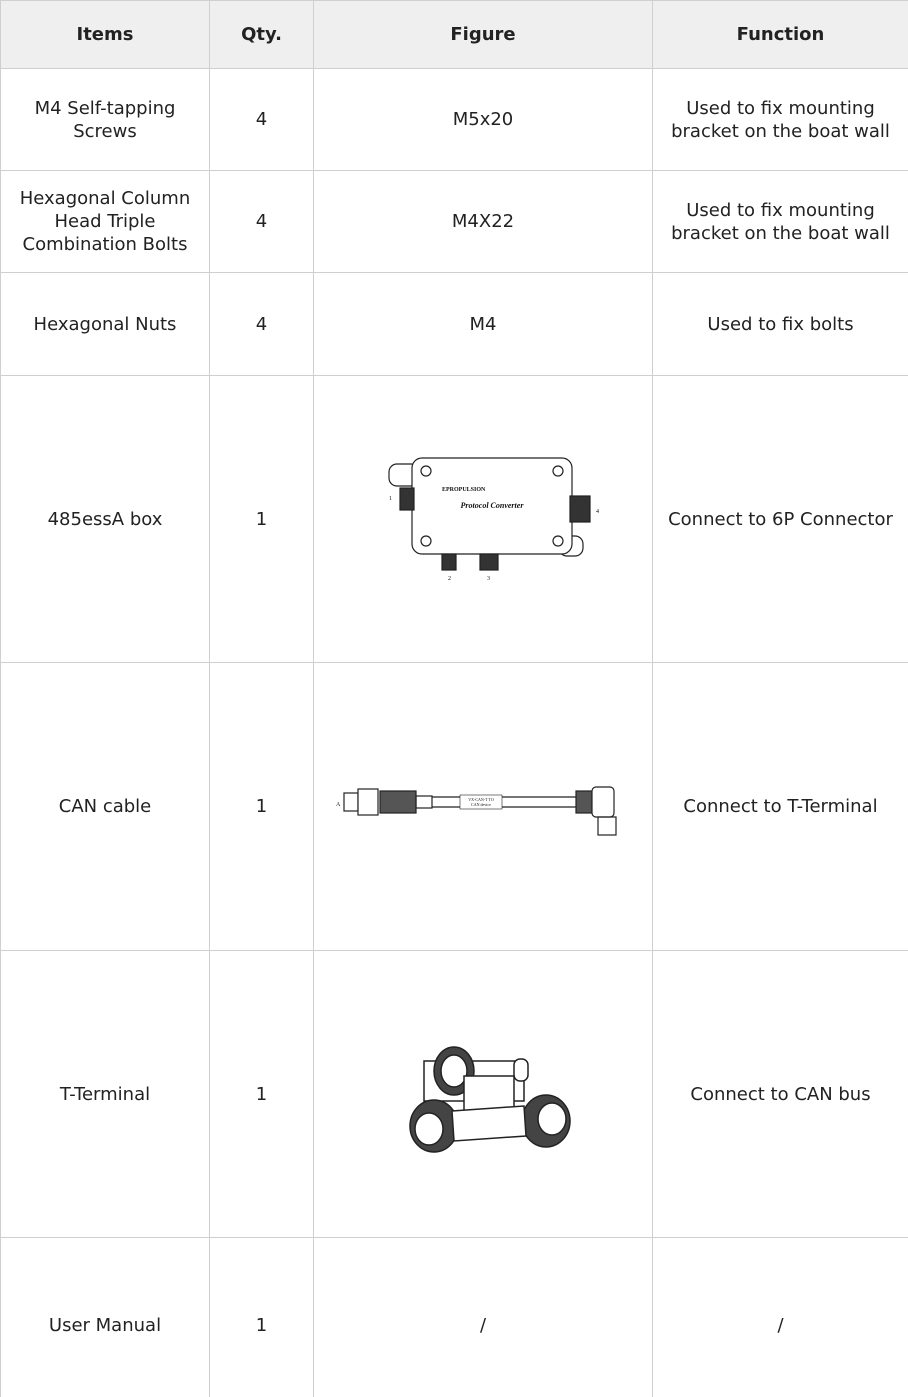  What do you see at coordinates (105, 519) in the screenshot?
I see `item: 485essA box` at bounding box center [105, 519].